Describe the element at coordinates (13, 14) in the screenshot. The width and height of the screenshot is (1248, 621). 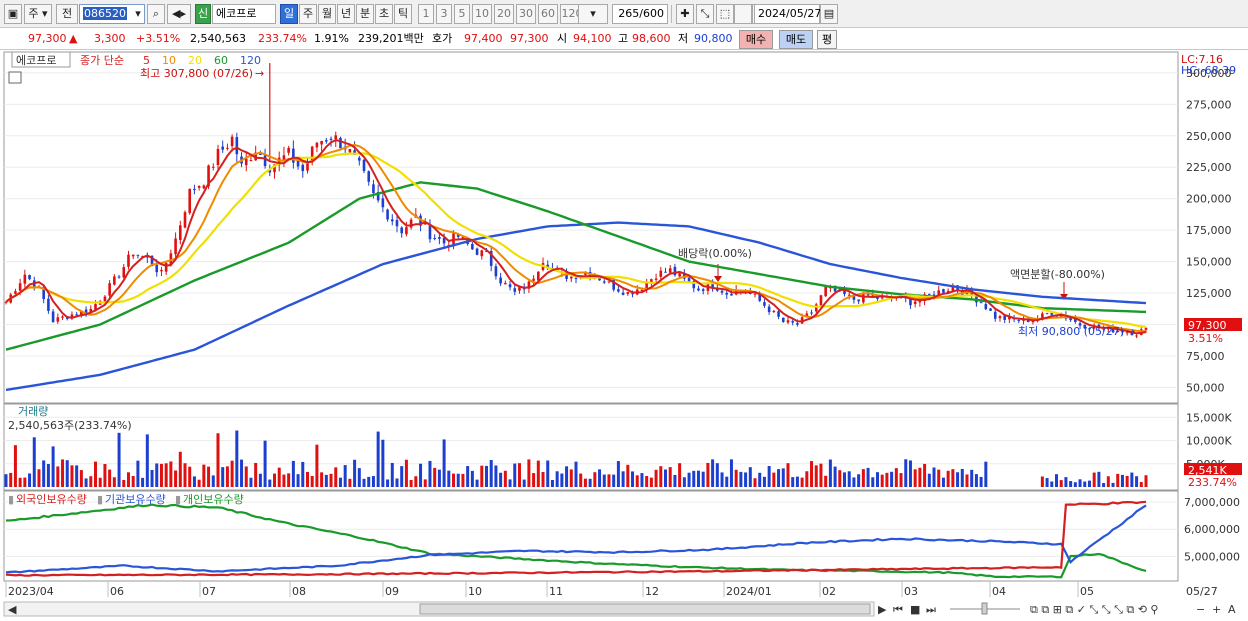
I see `window-icon: ▣` at that location.